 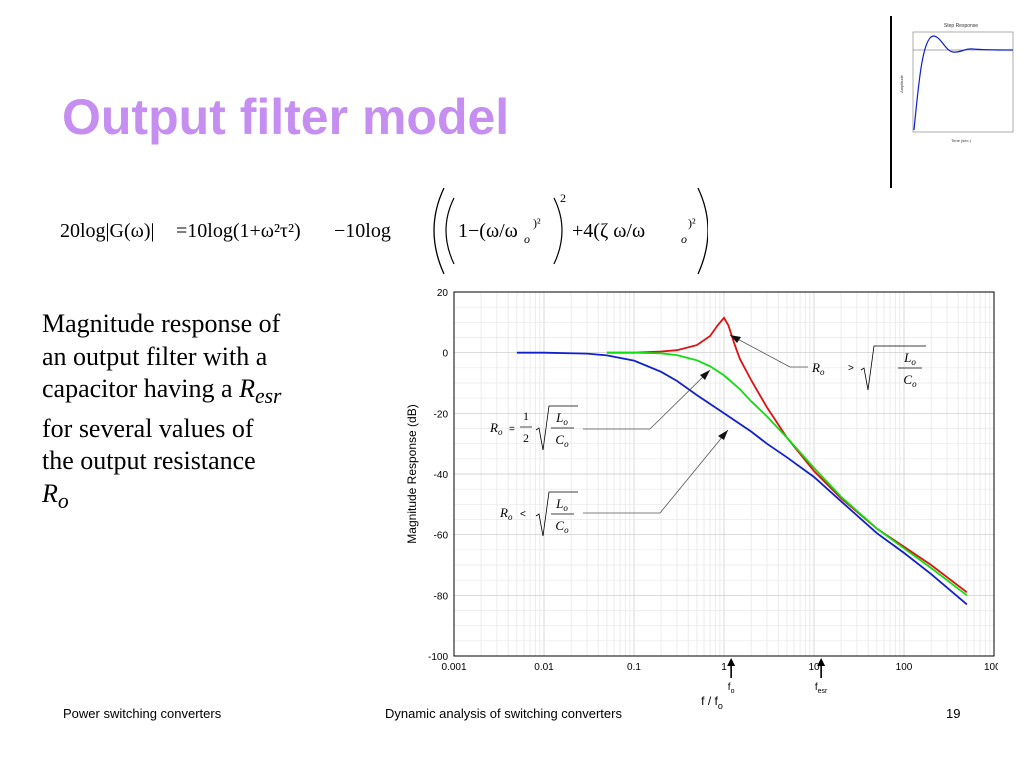 I want to click on footer-chapter-name: Dynamic analysis of switching converters, so click(x=503, y=713).